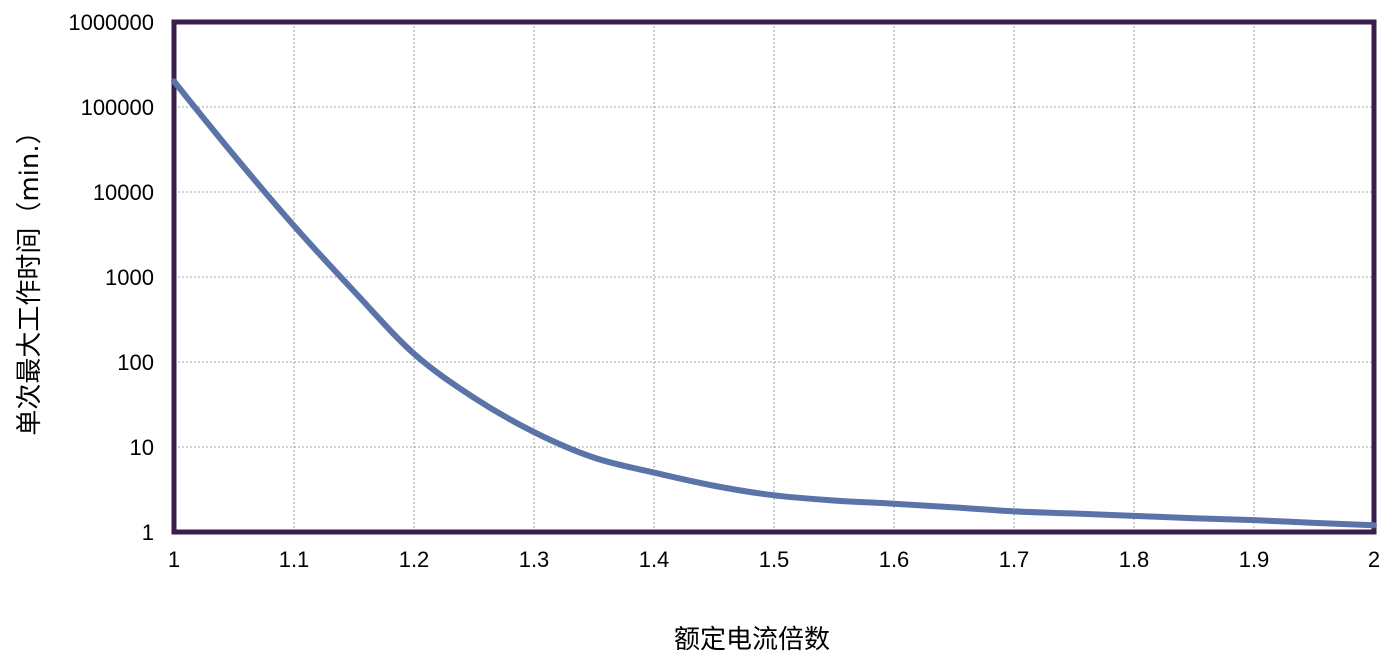 This screenshot has height=665, width=1400. What do you see at coordinates (148, 532) in the screenshot?
I see `y-tick-label: 1` at bounding box center [148, 532].